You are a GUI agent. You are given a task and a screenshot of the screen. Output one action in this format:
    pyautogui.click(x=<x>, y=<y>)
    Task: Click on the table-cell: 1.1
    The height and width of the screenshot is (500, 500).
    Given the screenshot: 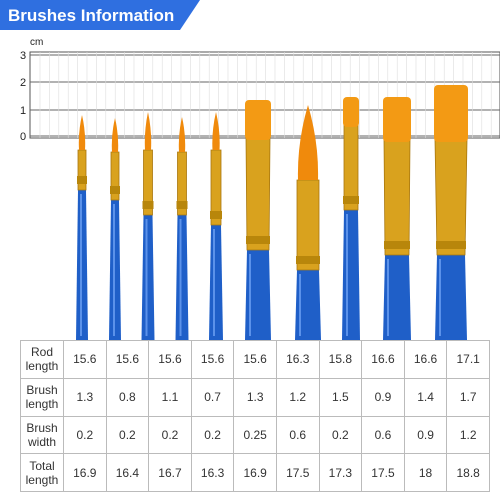 What is the action you would take?
    pyautogui.click(x=170, y=397)
    